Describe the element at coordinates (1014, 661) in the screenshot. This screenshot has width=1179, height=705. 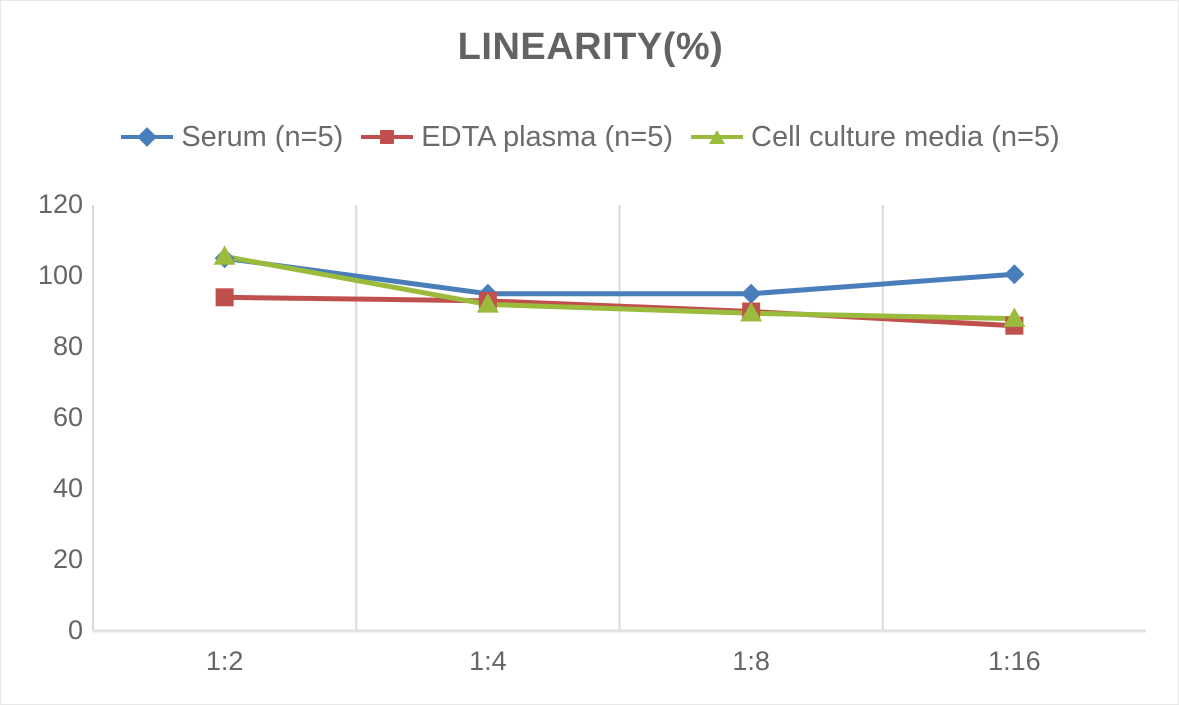
I see `x-tick-label: 1:16` at that location.